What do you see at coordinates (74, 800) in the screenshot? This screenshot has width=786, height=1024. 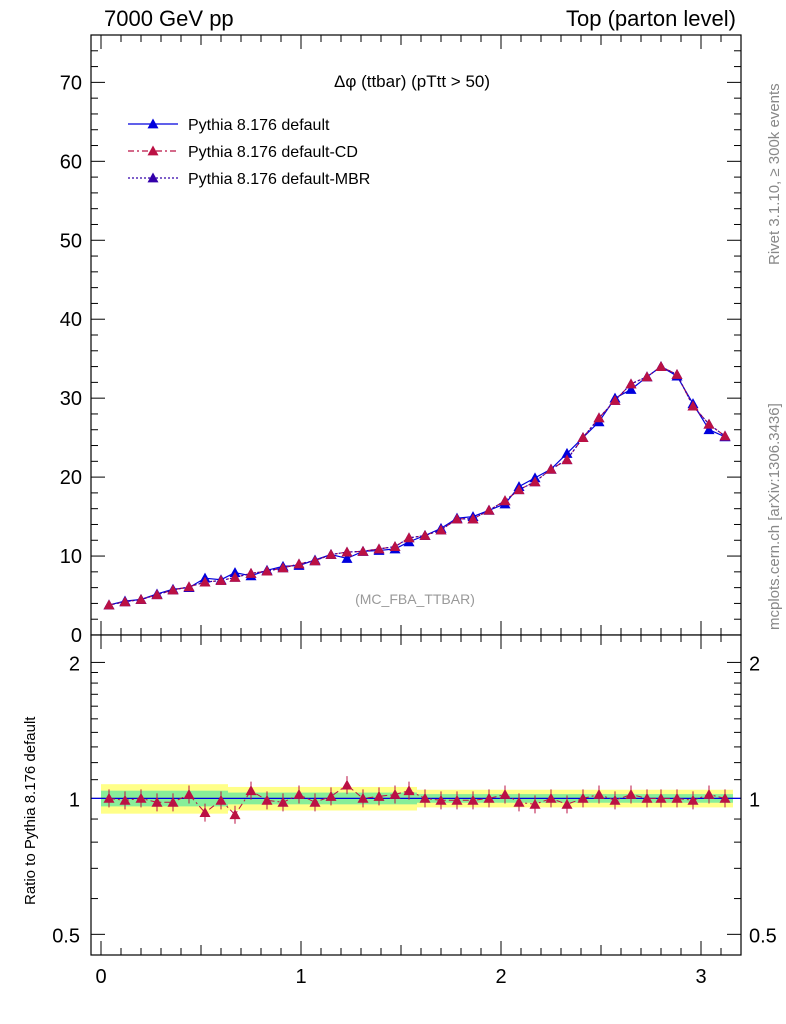 I see `ratio-y-tick-label: 1` at bounding box center [74, 800].